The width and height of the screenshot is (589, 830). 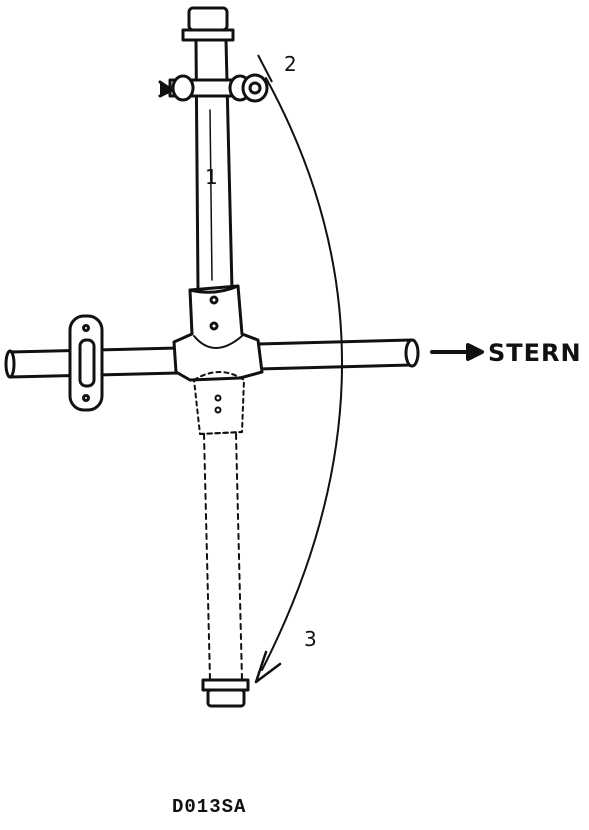 I want to click on swing-arc-arrow, so click(x=298, y=380).